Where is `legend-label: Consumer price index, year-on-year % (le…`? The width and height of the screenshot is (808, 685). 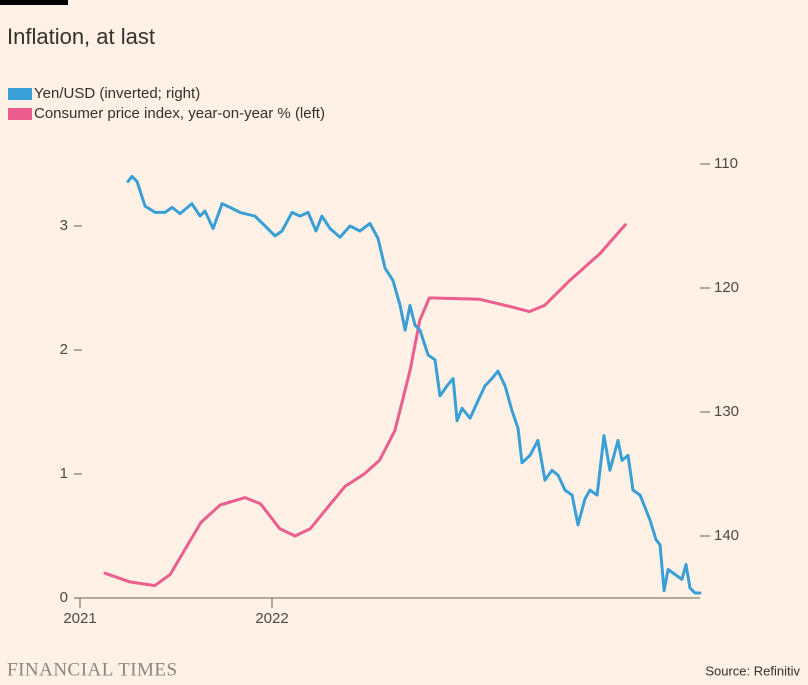
legend-label: Consumer price index, year-on-year % (le… is located at coordinates (179, 113).